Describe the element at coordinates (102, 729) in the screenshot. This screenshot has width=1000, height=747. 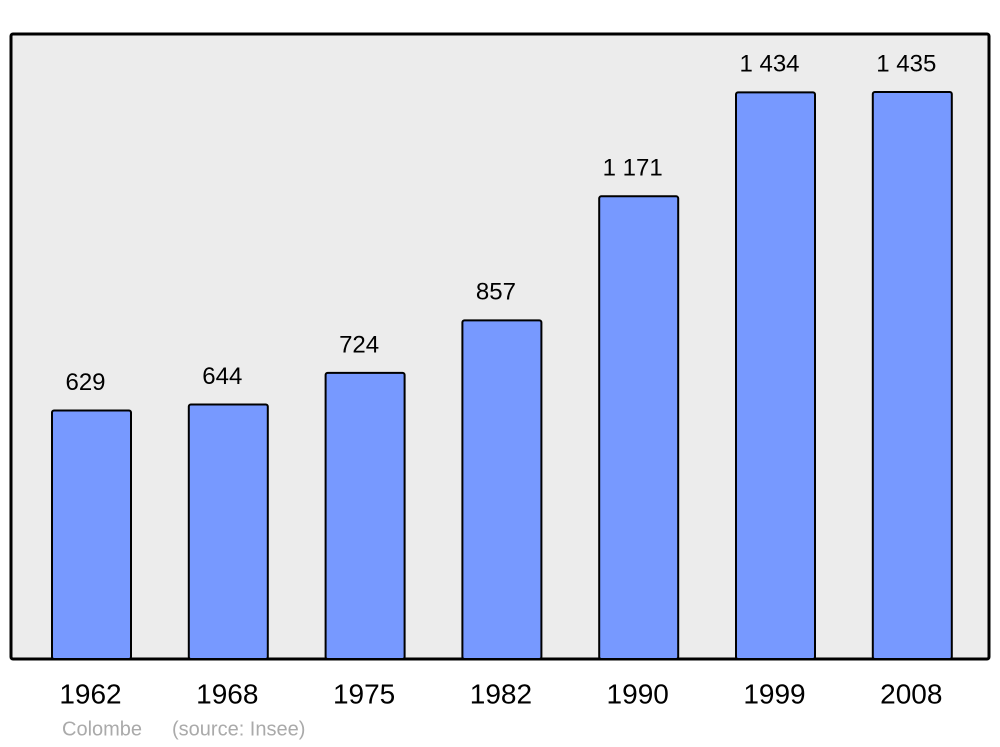
I see `caption: Colombe` at that location.